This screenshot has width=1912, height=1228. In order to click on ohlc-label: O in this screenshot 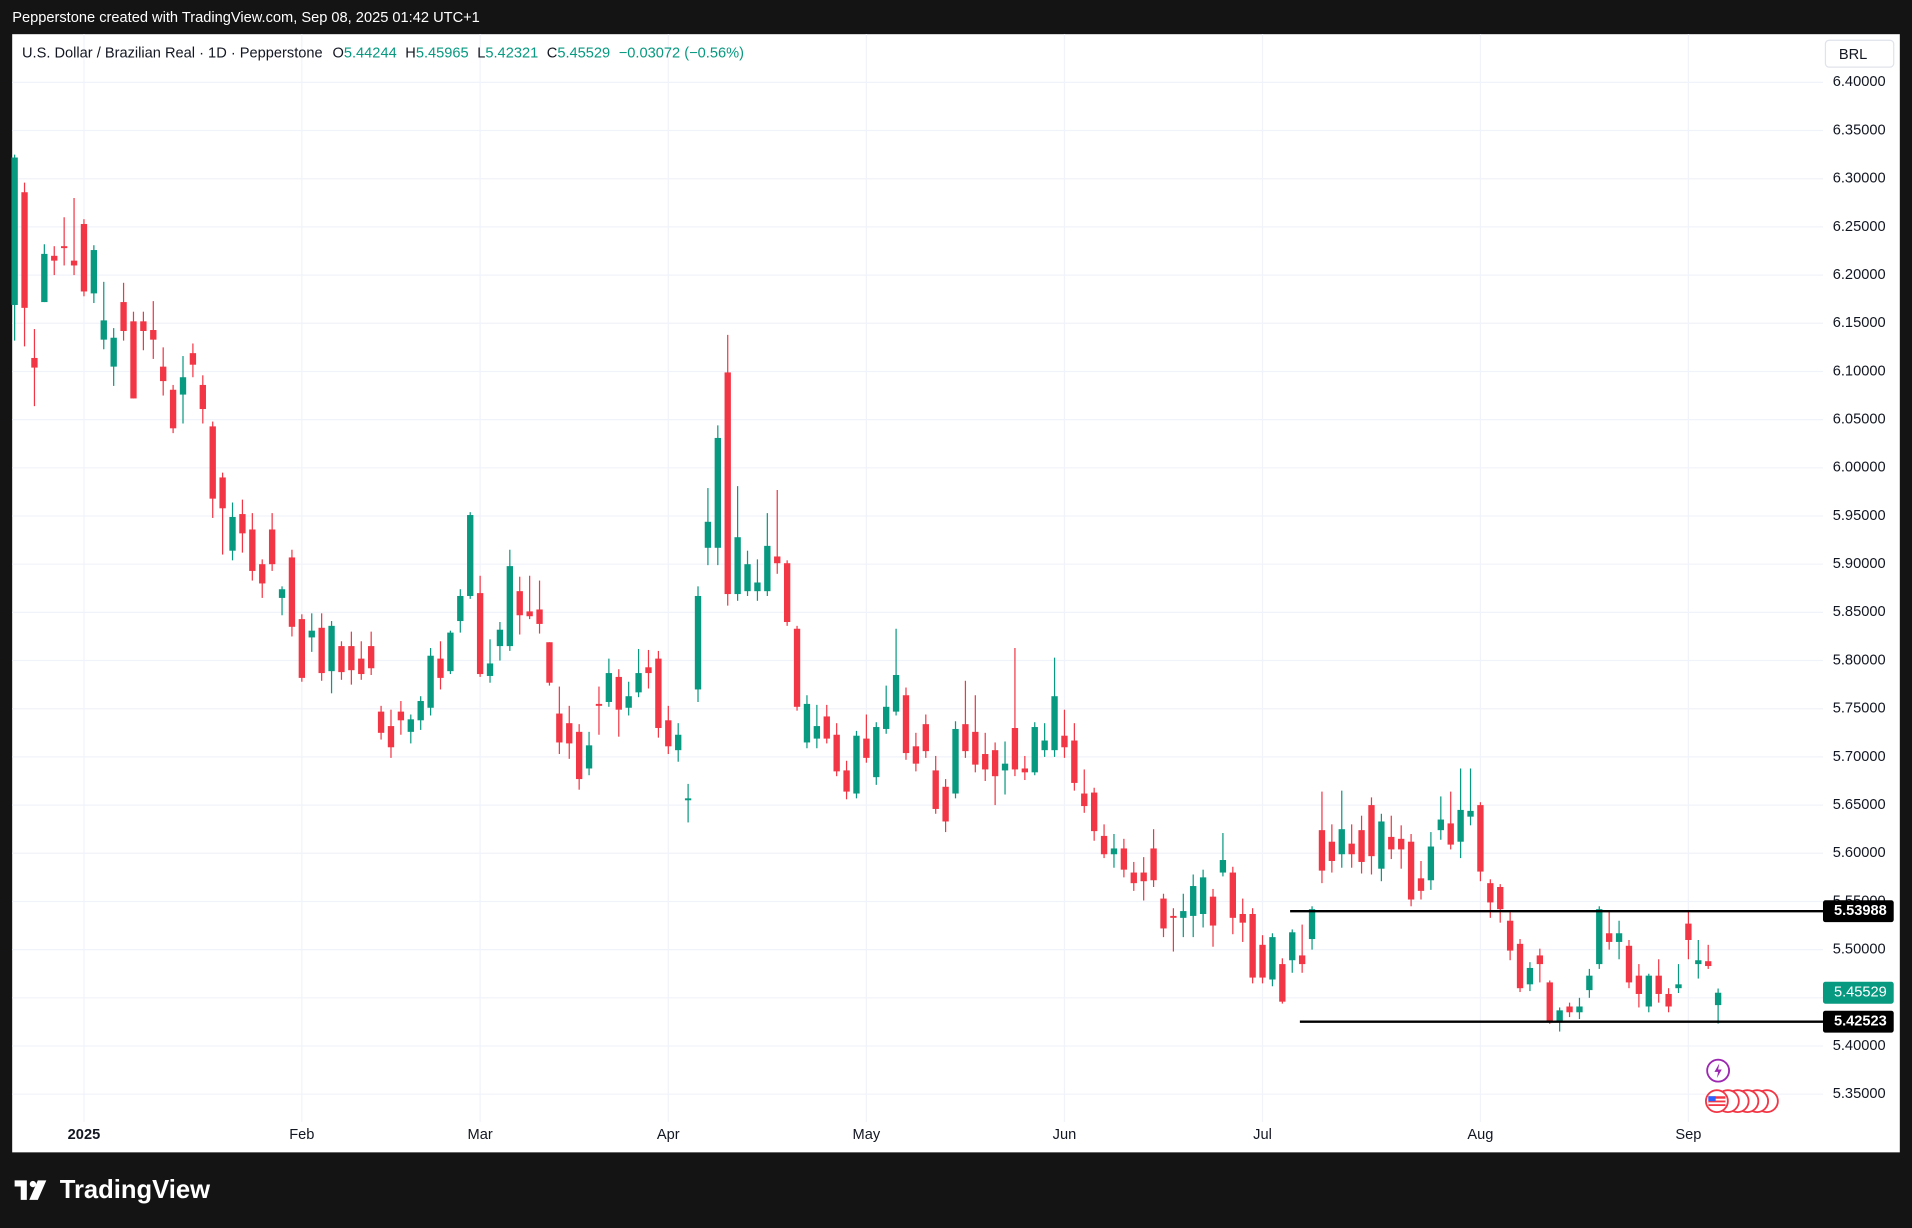, I will do `click(337, 54)`.